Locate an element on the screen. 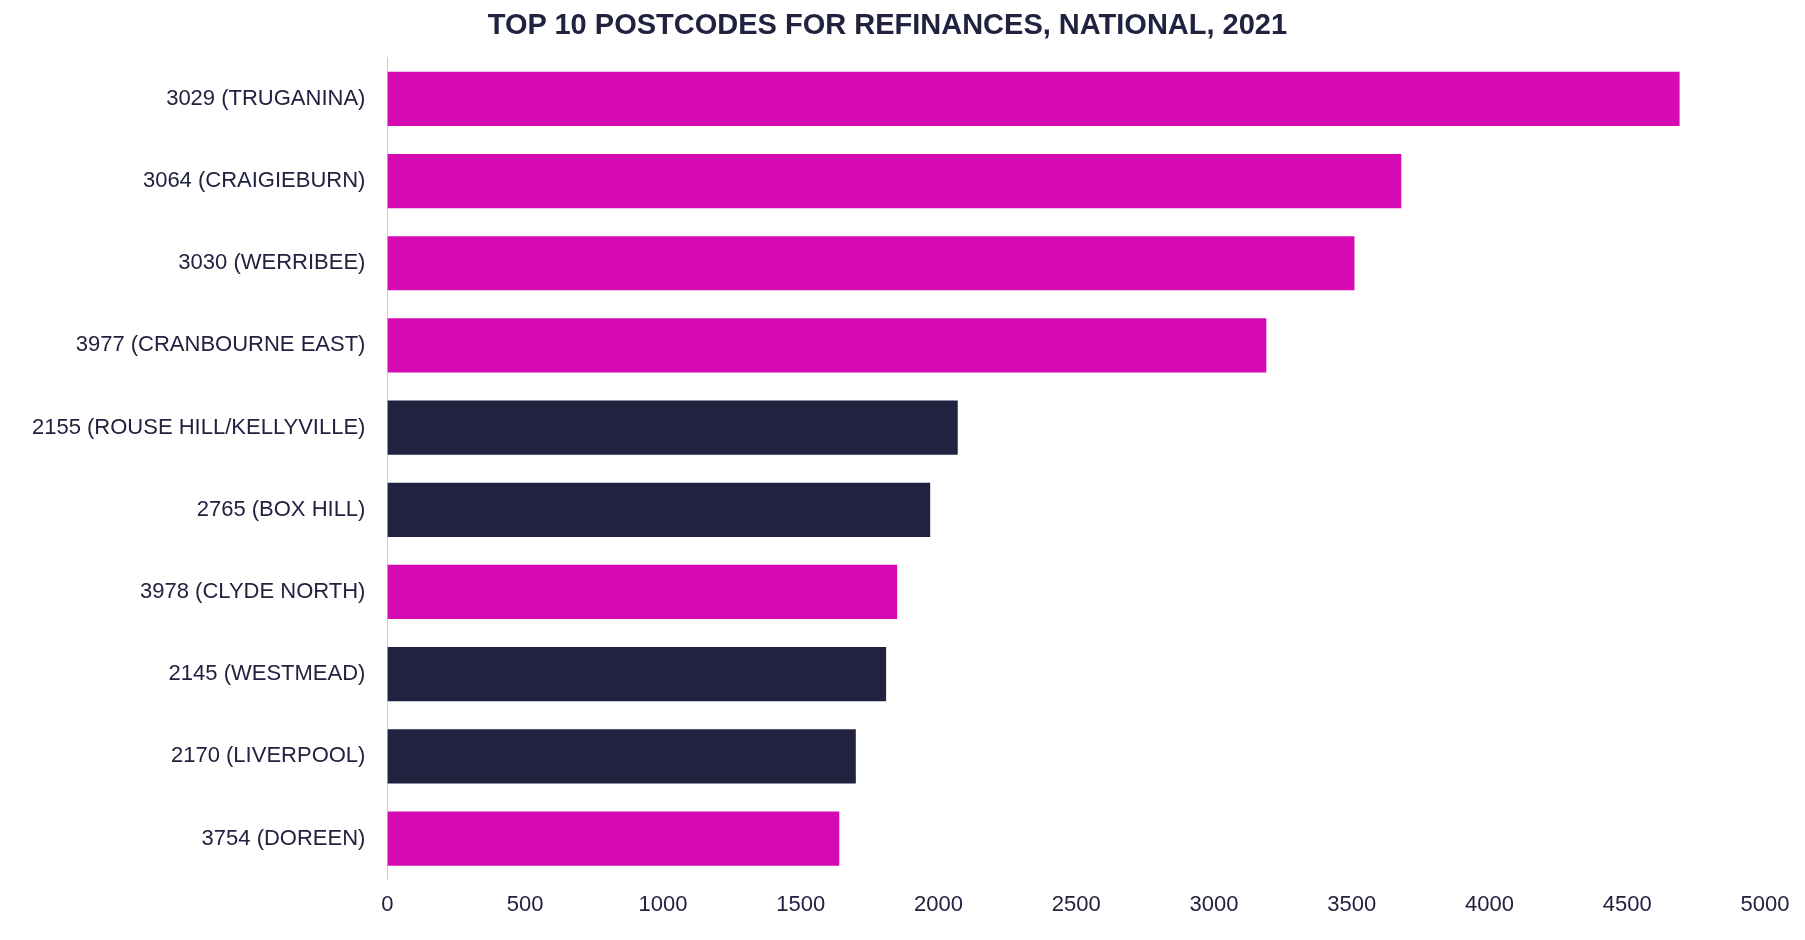 Image resolution: width=1805 pixels, height=940 pixels. chart-title: TOP 10 POSTCODES FOR REFINANCES, NATIONAL, 2021 is located at coordinates (887, 24).